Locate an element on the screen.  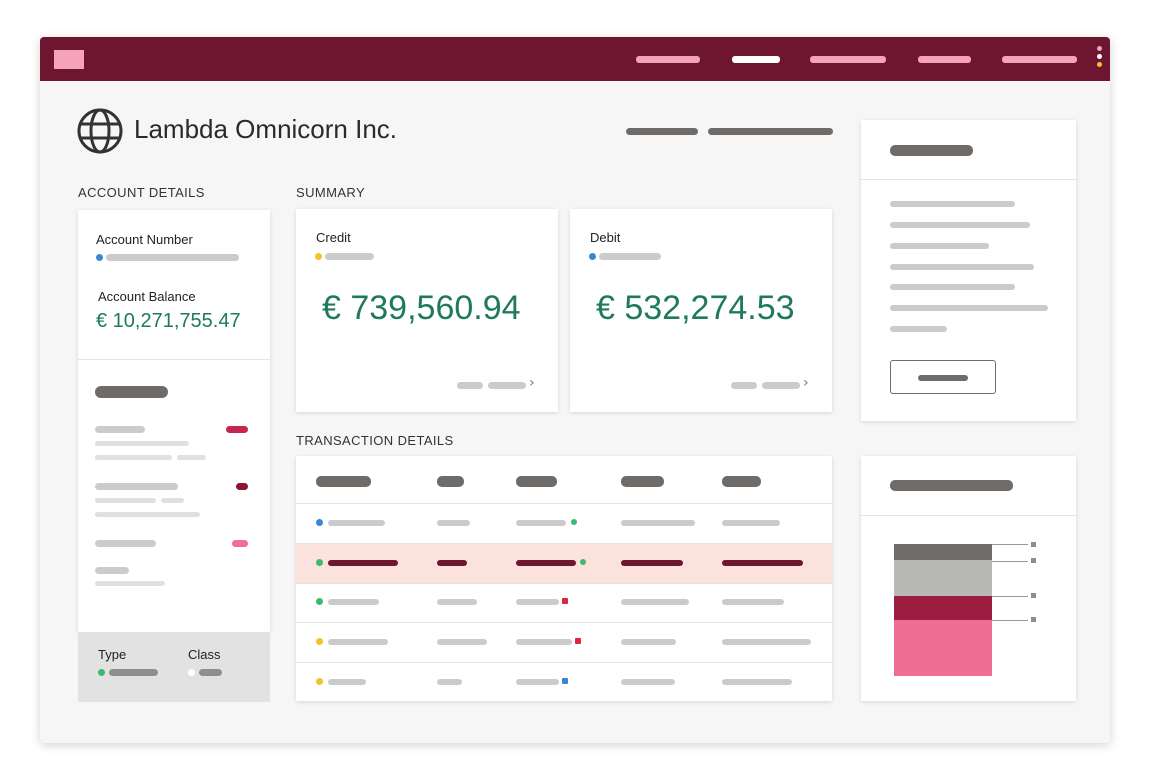
table-row-highlighted is located at coordinates (564, 563).